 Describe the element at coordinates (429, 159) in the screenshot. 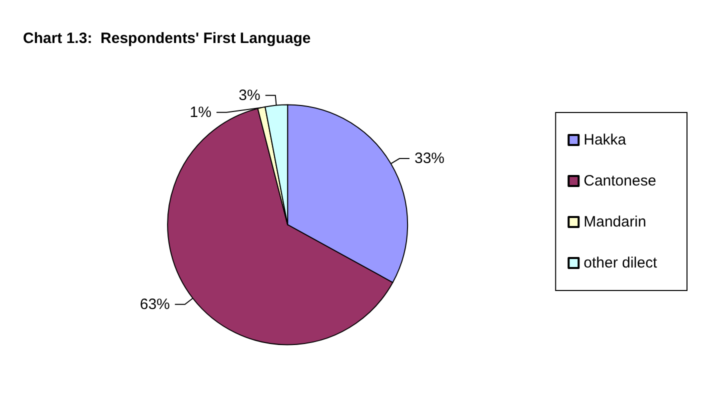

I see `data-label: 33%` at that location.